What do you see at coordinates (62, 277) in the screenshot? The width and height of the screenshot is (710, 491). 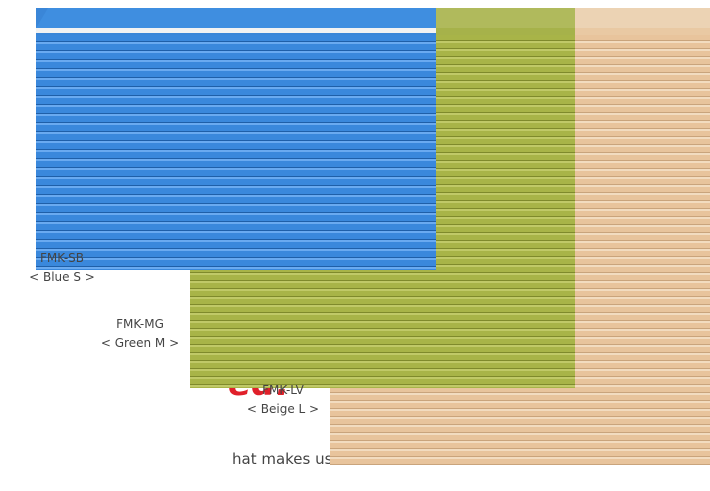 I see `product-name: < Blue S >` at bounding box center [62, 277].